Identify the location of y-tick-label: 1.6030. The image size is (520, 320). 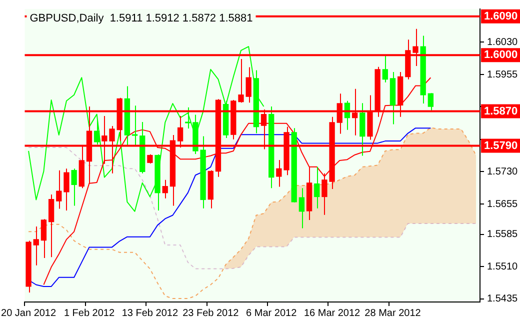
(502, 42).